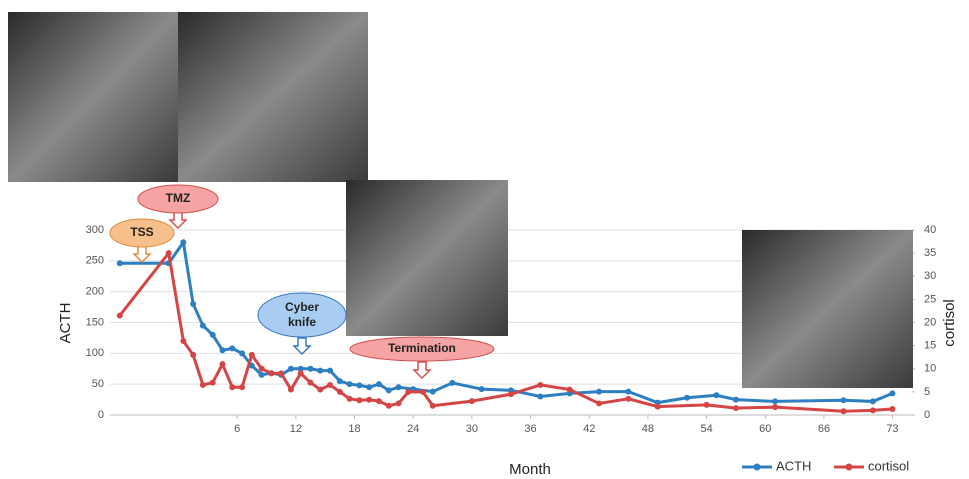  I want to click on annotation: Cyber knife, so click(302, 314).